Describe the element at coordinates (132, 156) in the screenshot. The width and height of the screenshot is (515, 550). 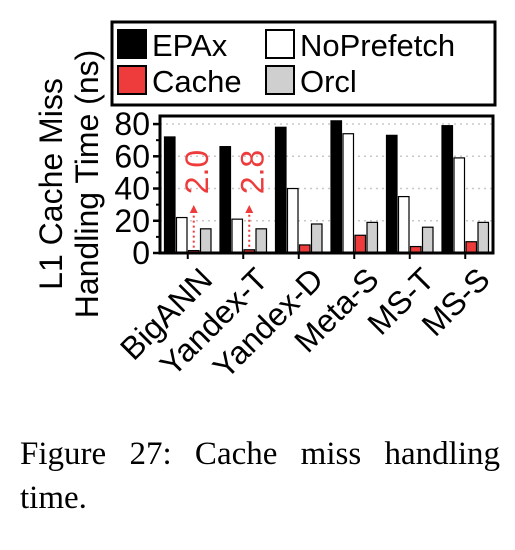
I see `y-tick-label: 60` at that location.